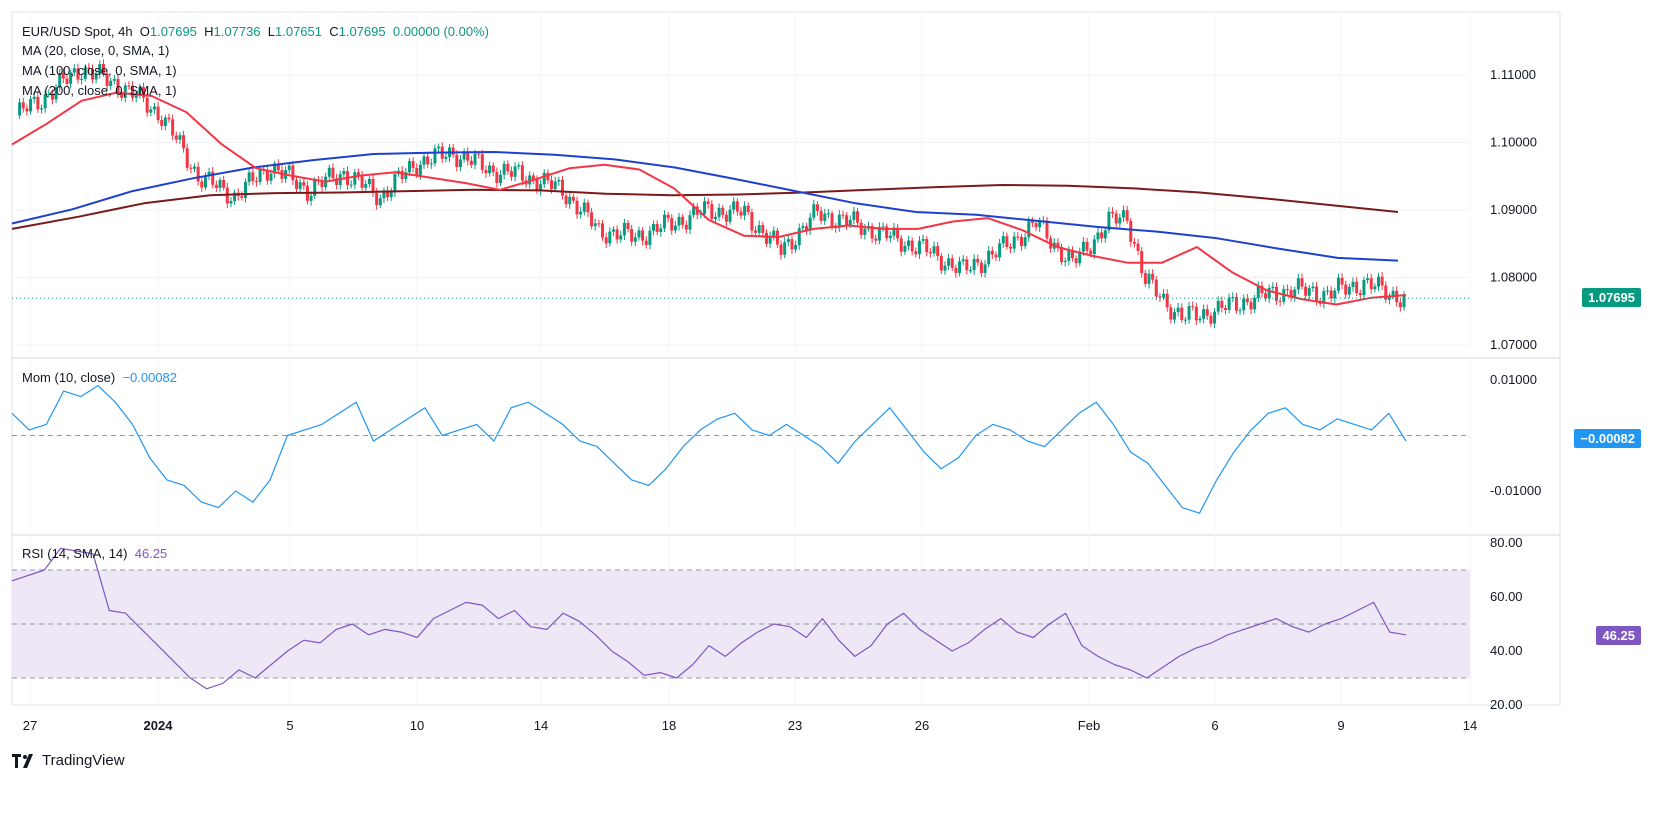 The width and height of the screenshot is (1653, 825). What do you see at coordinates (99, 70) in the screenshot?
I see `ma100-legend: MA (100, close, 0, SMA, 1)` at bounding box center [99, 70].